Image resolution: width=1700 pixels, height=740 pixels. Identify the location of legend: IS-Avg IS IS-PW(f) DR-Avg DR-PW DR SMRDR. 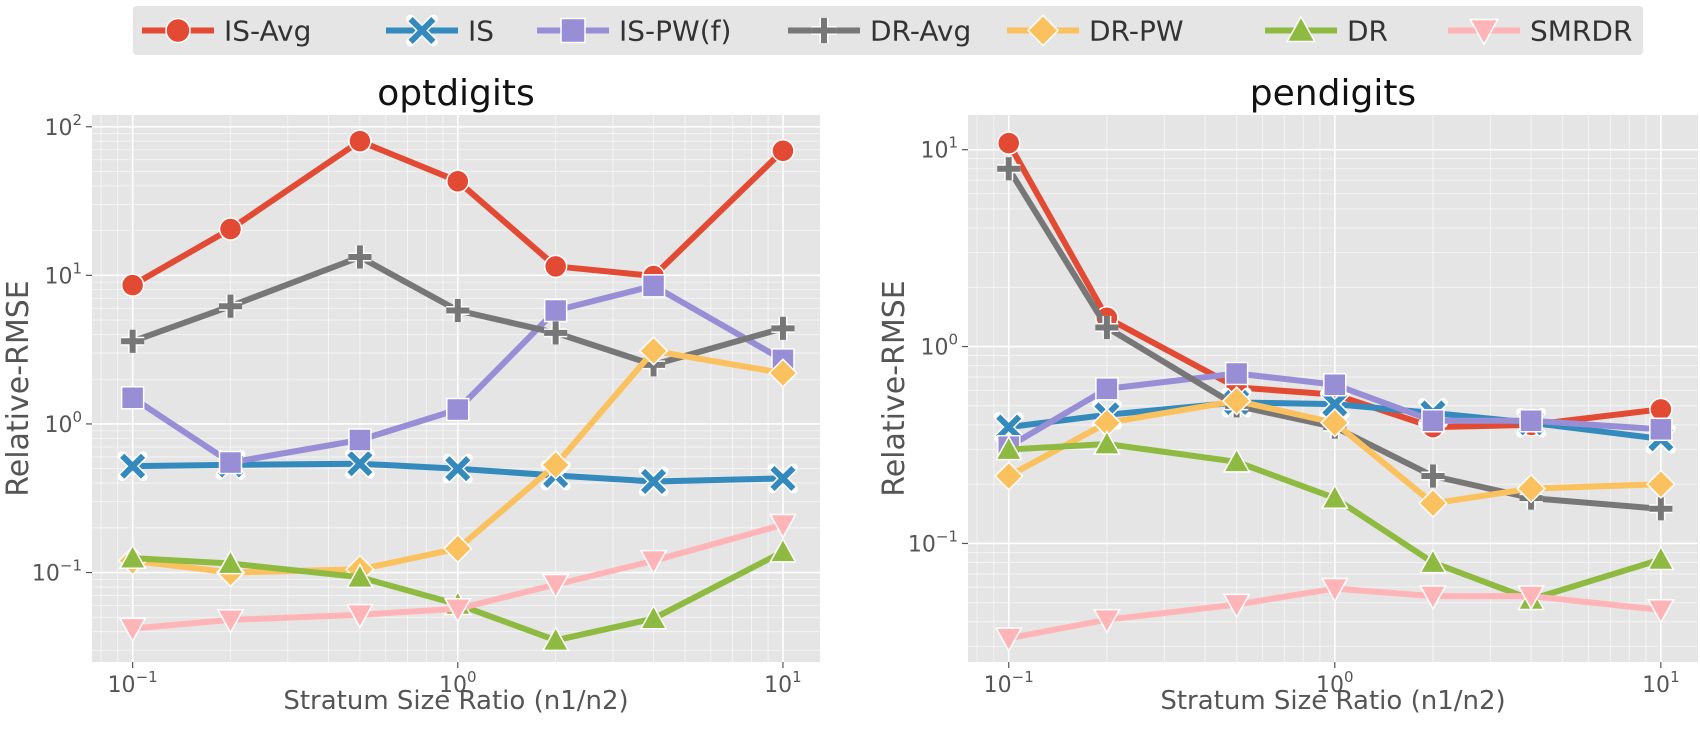
(888, 30).